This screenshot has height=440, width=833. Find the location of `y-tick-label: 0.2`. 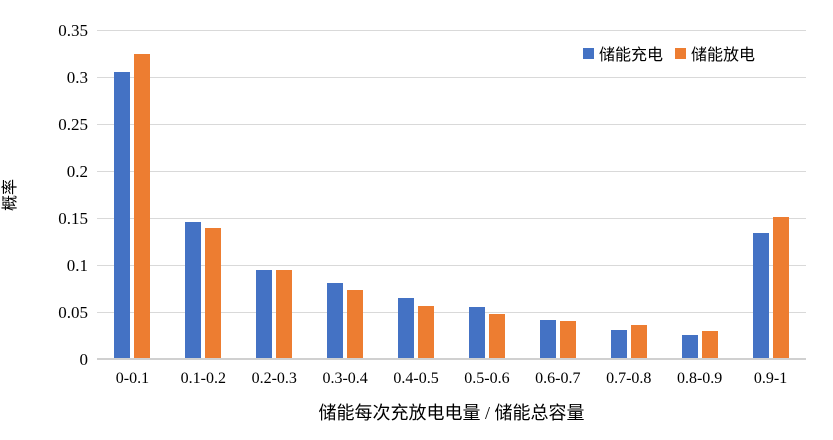

y-tick-label: 0.2 is located at coordinates (77, 171).